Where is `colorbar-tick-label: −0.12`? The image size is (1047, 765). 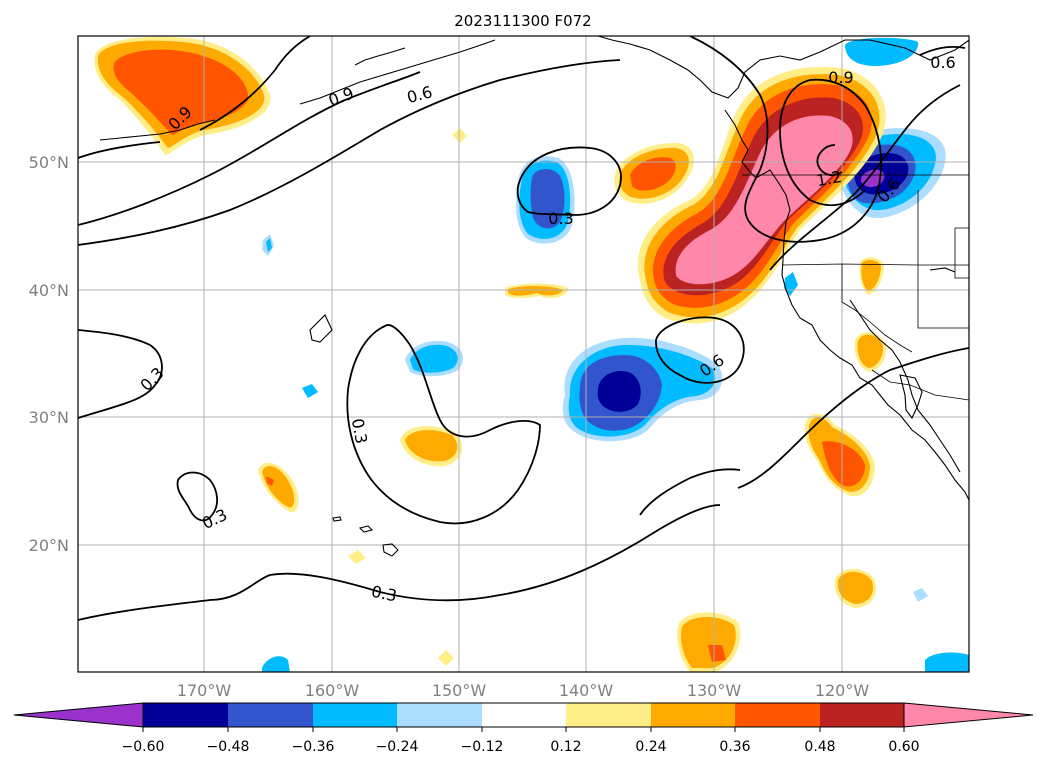 colorbar-tick-label: −0.12 is located at coordinates (482, 747).